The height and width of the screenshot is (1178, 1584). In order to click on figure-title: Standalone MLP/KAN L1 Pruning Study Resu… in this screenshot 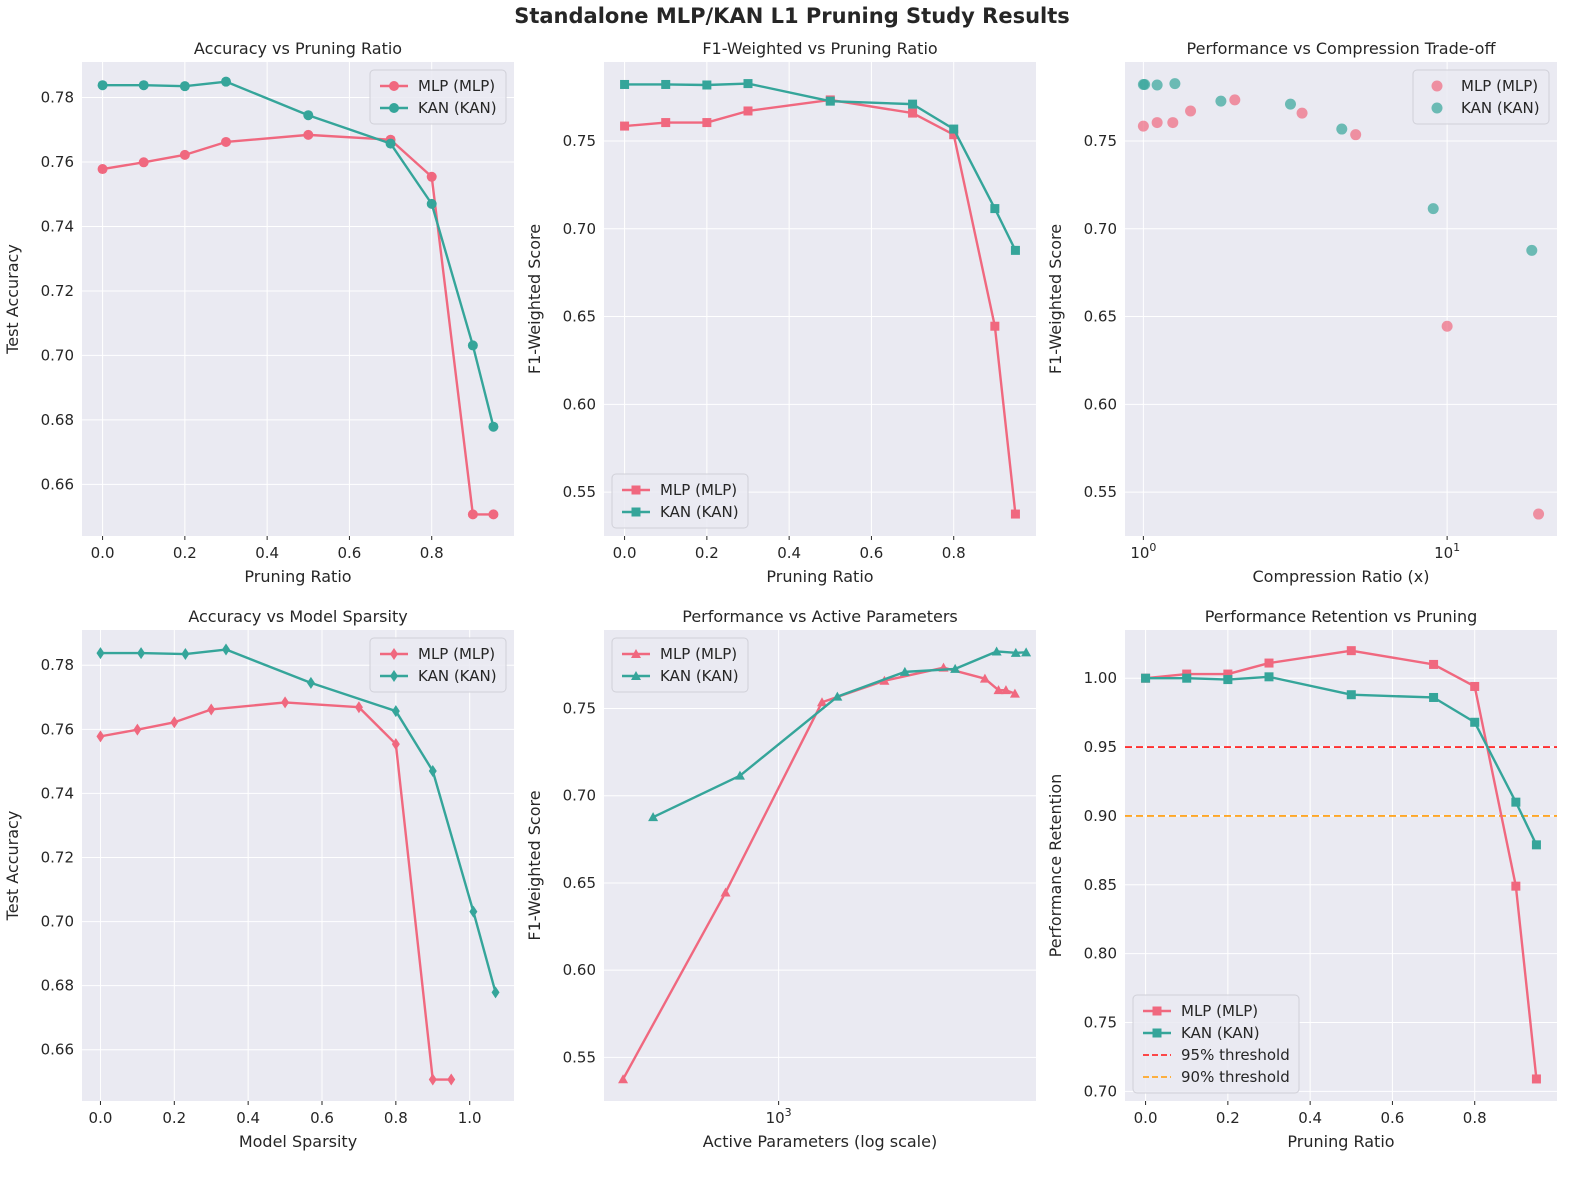, I will do `click(792, 16)`.